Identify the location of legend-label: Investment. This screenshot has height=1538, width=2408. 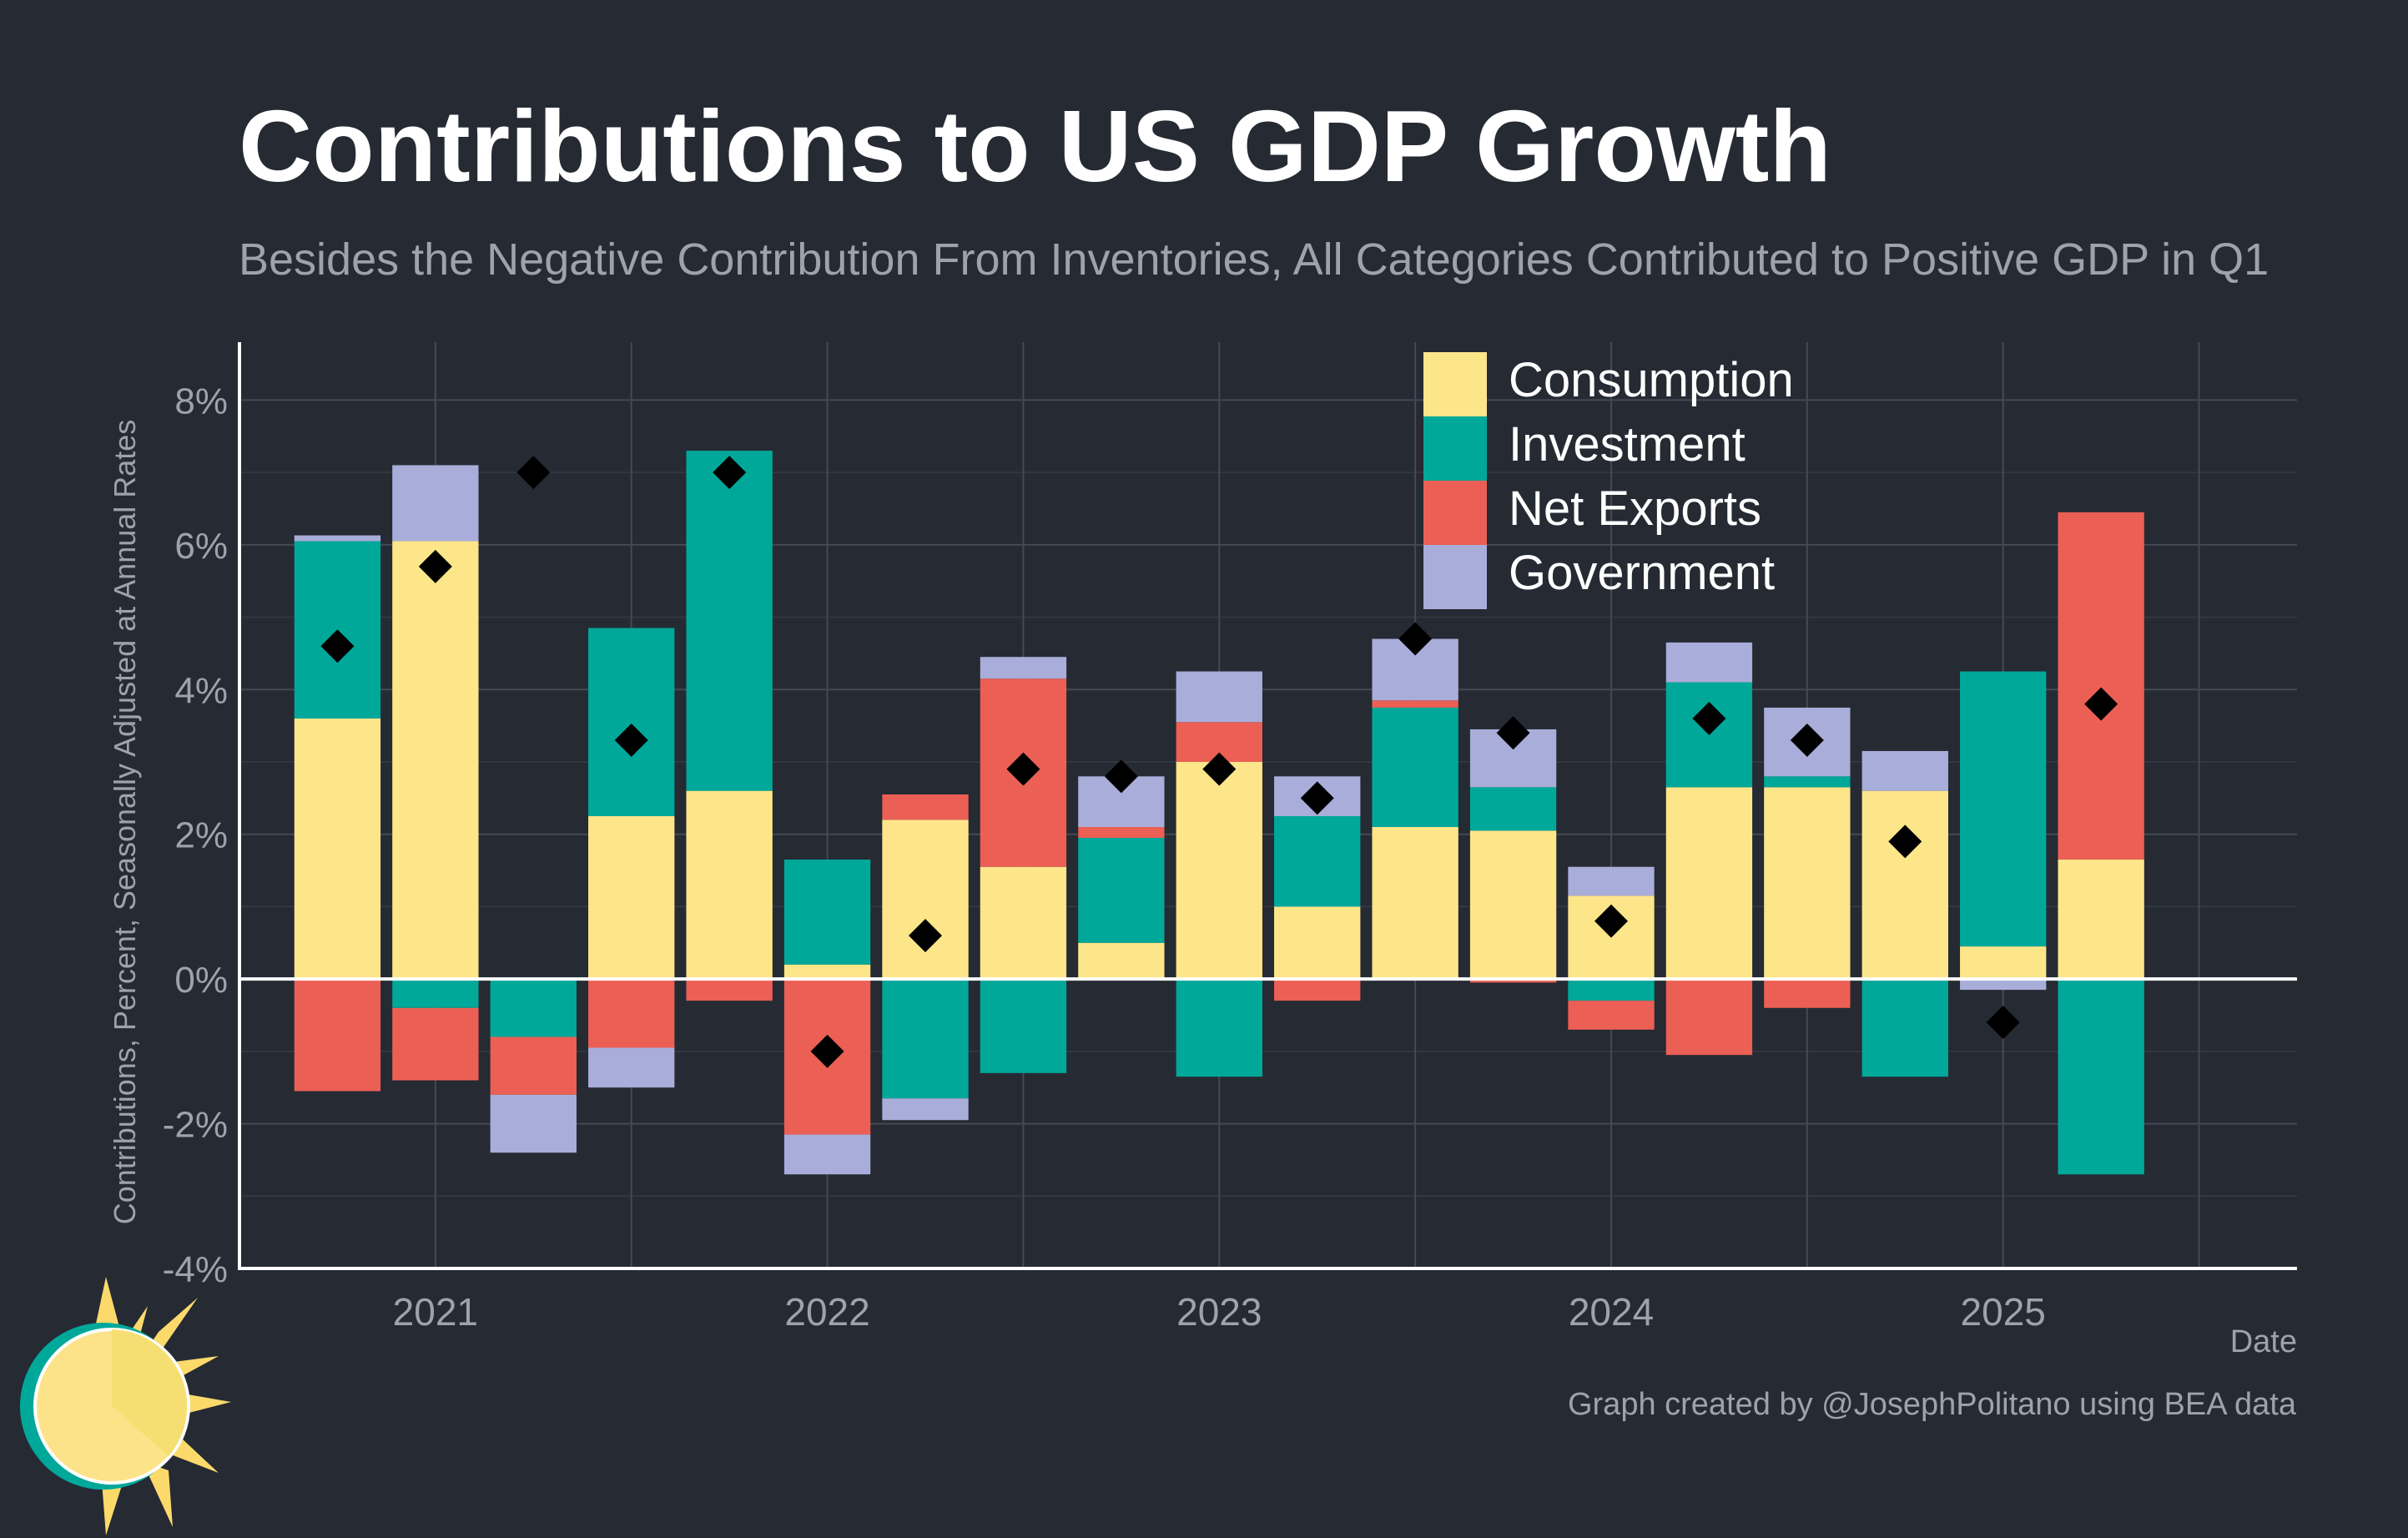
(1627, 444).